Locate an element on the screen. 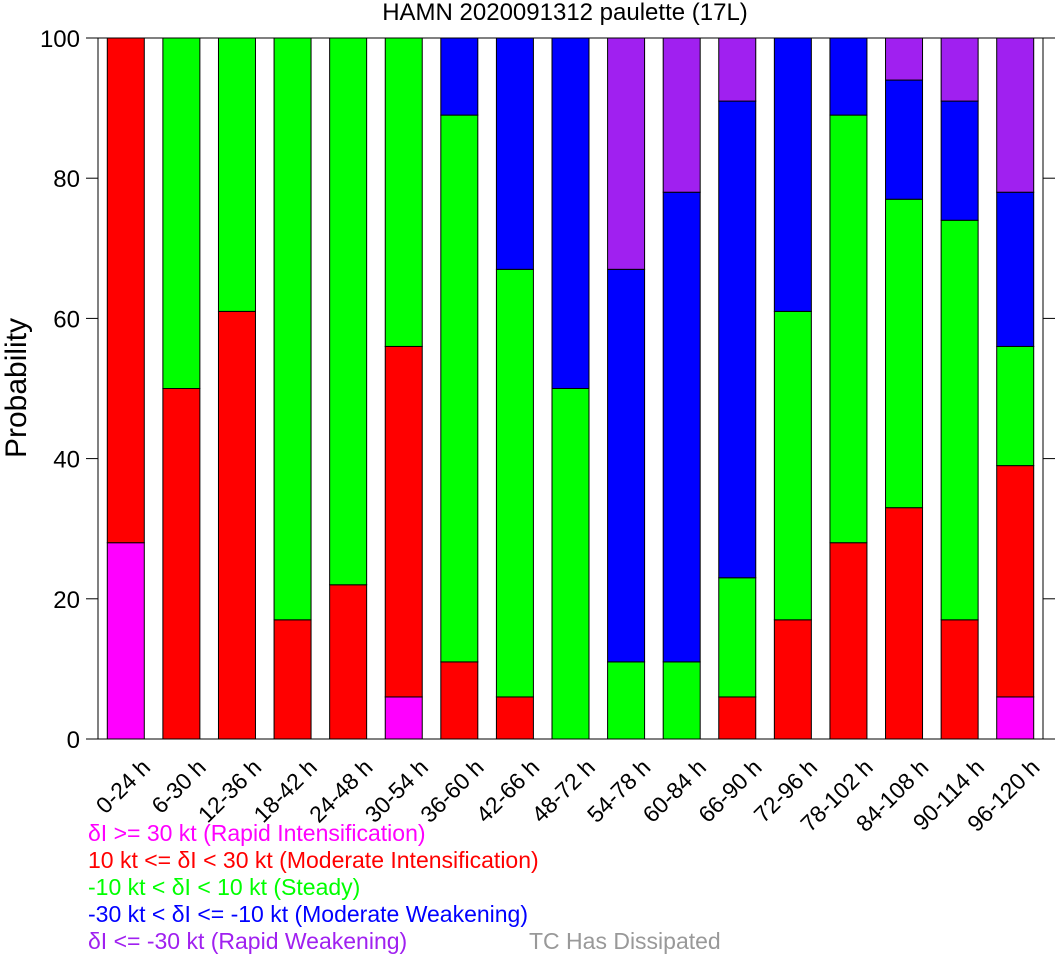 The width and height of the screenshot is (1057, 960). y-tick-label: 40 is located at coordinates (66, 460).